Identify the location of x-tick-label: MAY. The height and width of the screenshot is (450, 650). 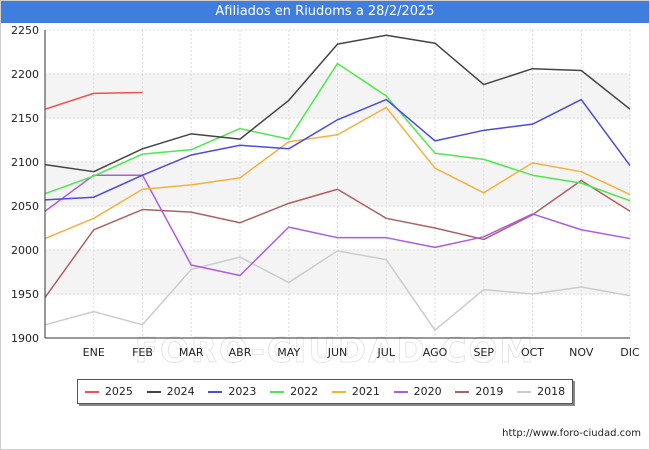
(288, 352).